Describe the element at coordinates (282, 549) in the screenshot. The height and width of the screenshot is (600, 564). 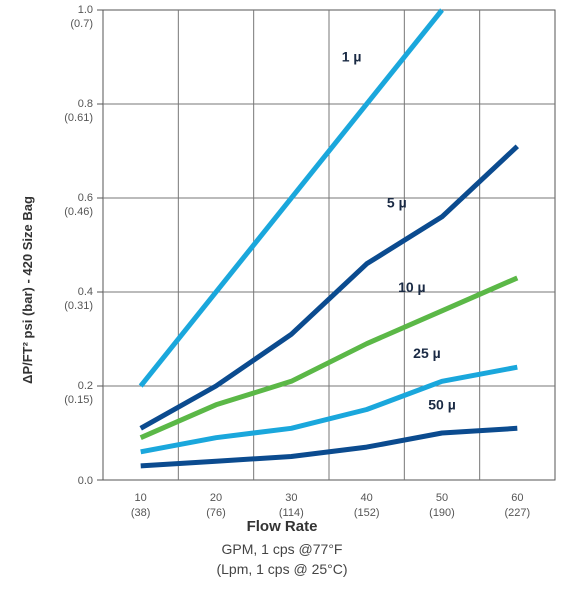
I see `x-axis-sublabel-1: GPM, 1 cps @77°F` at that location.